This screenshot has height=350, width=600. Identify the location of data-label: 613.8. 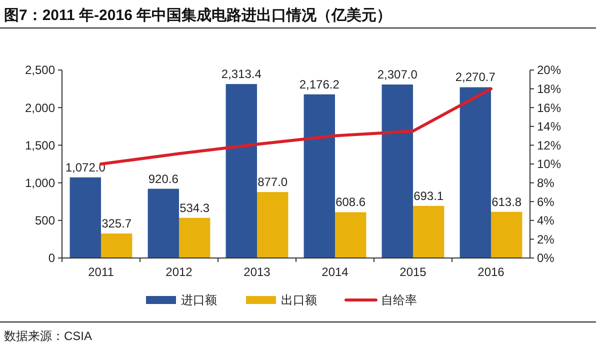
(507, 201).